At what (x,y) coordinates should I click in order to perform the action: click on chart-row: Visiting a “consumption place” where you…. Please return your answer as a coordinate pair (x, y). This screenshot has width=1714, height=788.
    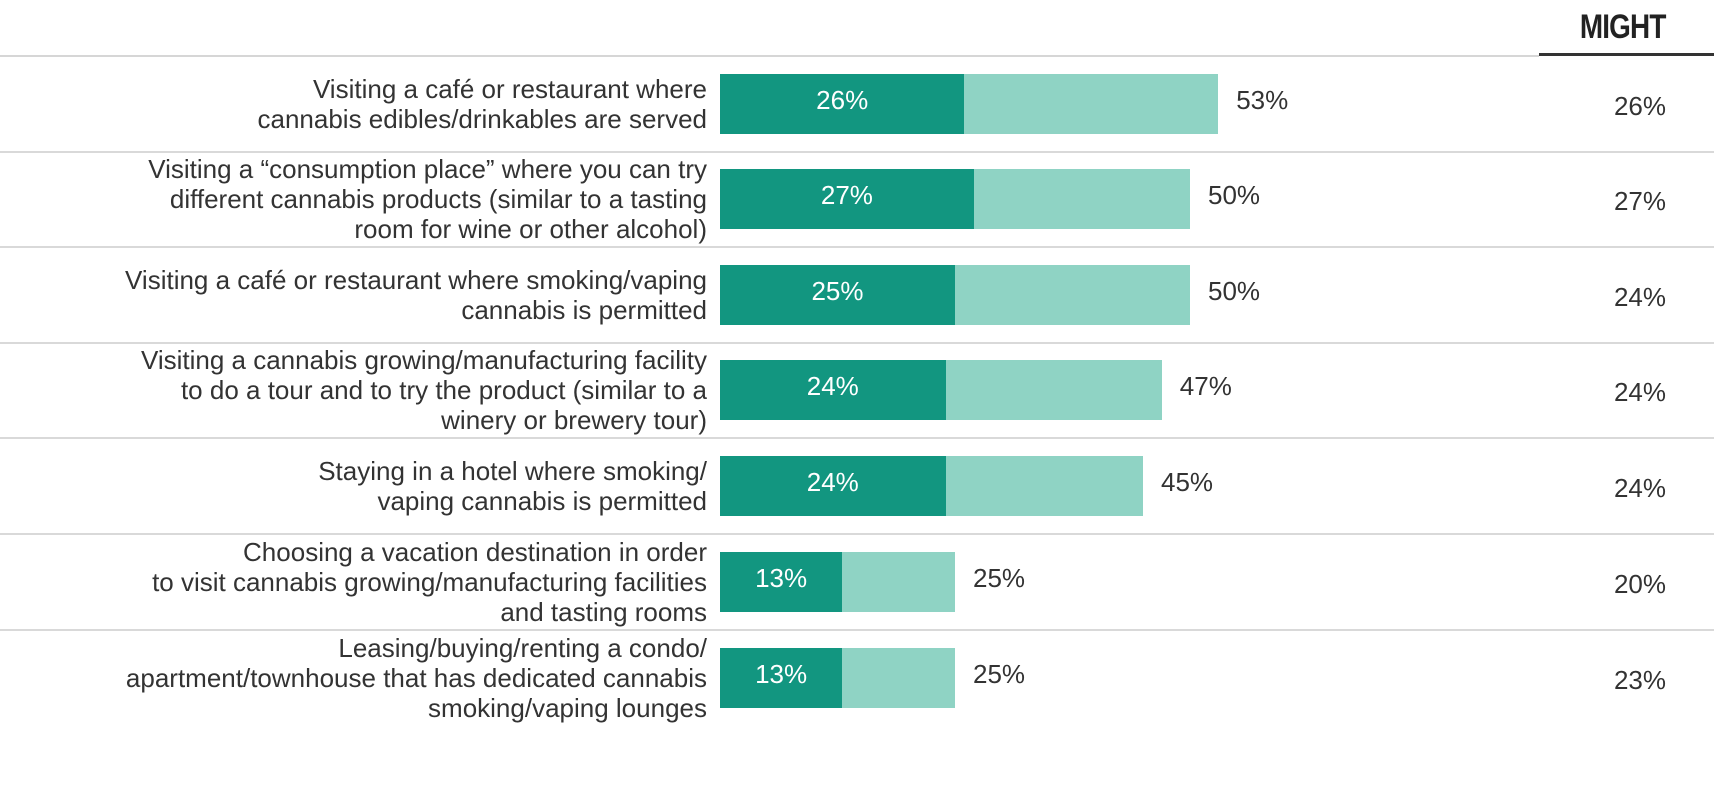
    Looking at the image, I should click on (857, 200).